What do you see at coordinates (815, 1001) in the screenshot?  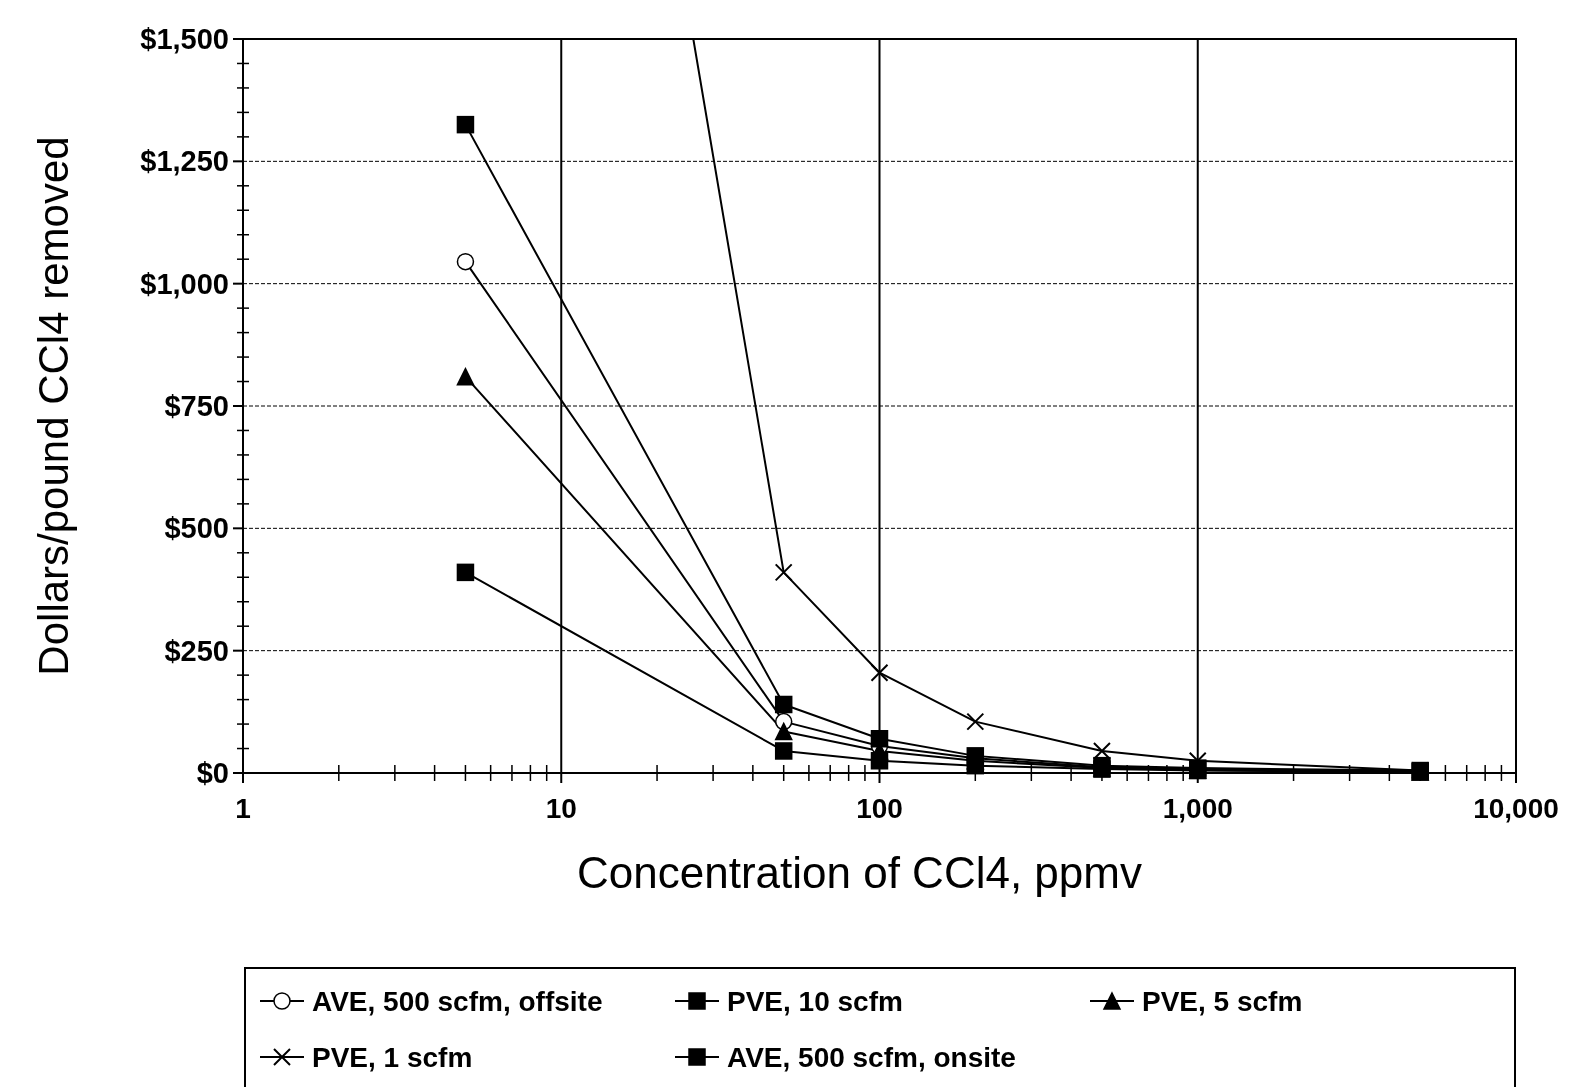 I see `legend-label: PVE, 10 scfm` at bounding box center [815, 1001].